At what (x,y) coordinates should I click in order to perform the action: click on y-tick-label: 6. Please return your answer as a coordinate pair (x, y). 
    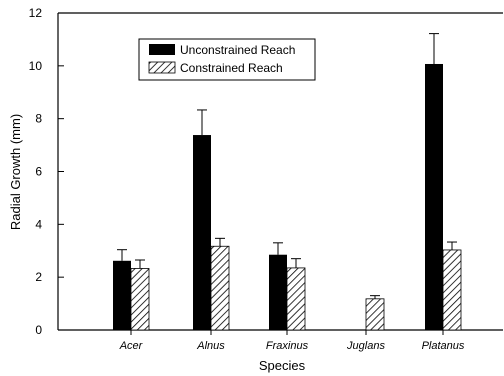
    Looking at the image, I should click on (38, 172).